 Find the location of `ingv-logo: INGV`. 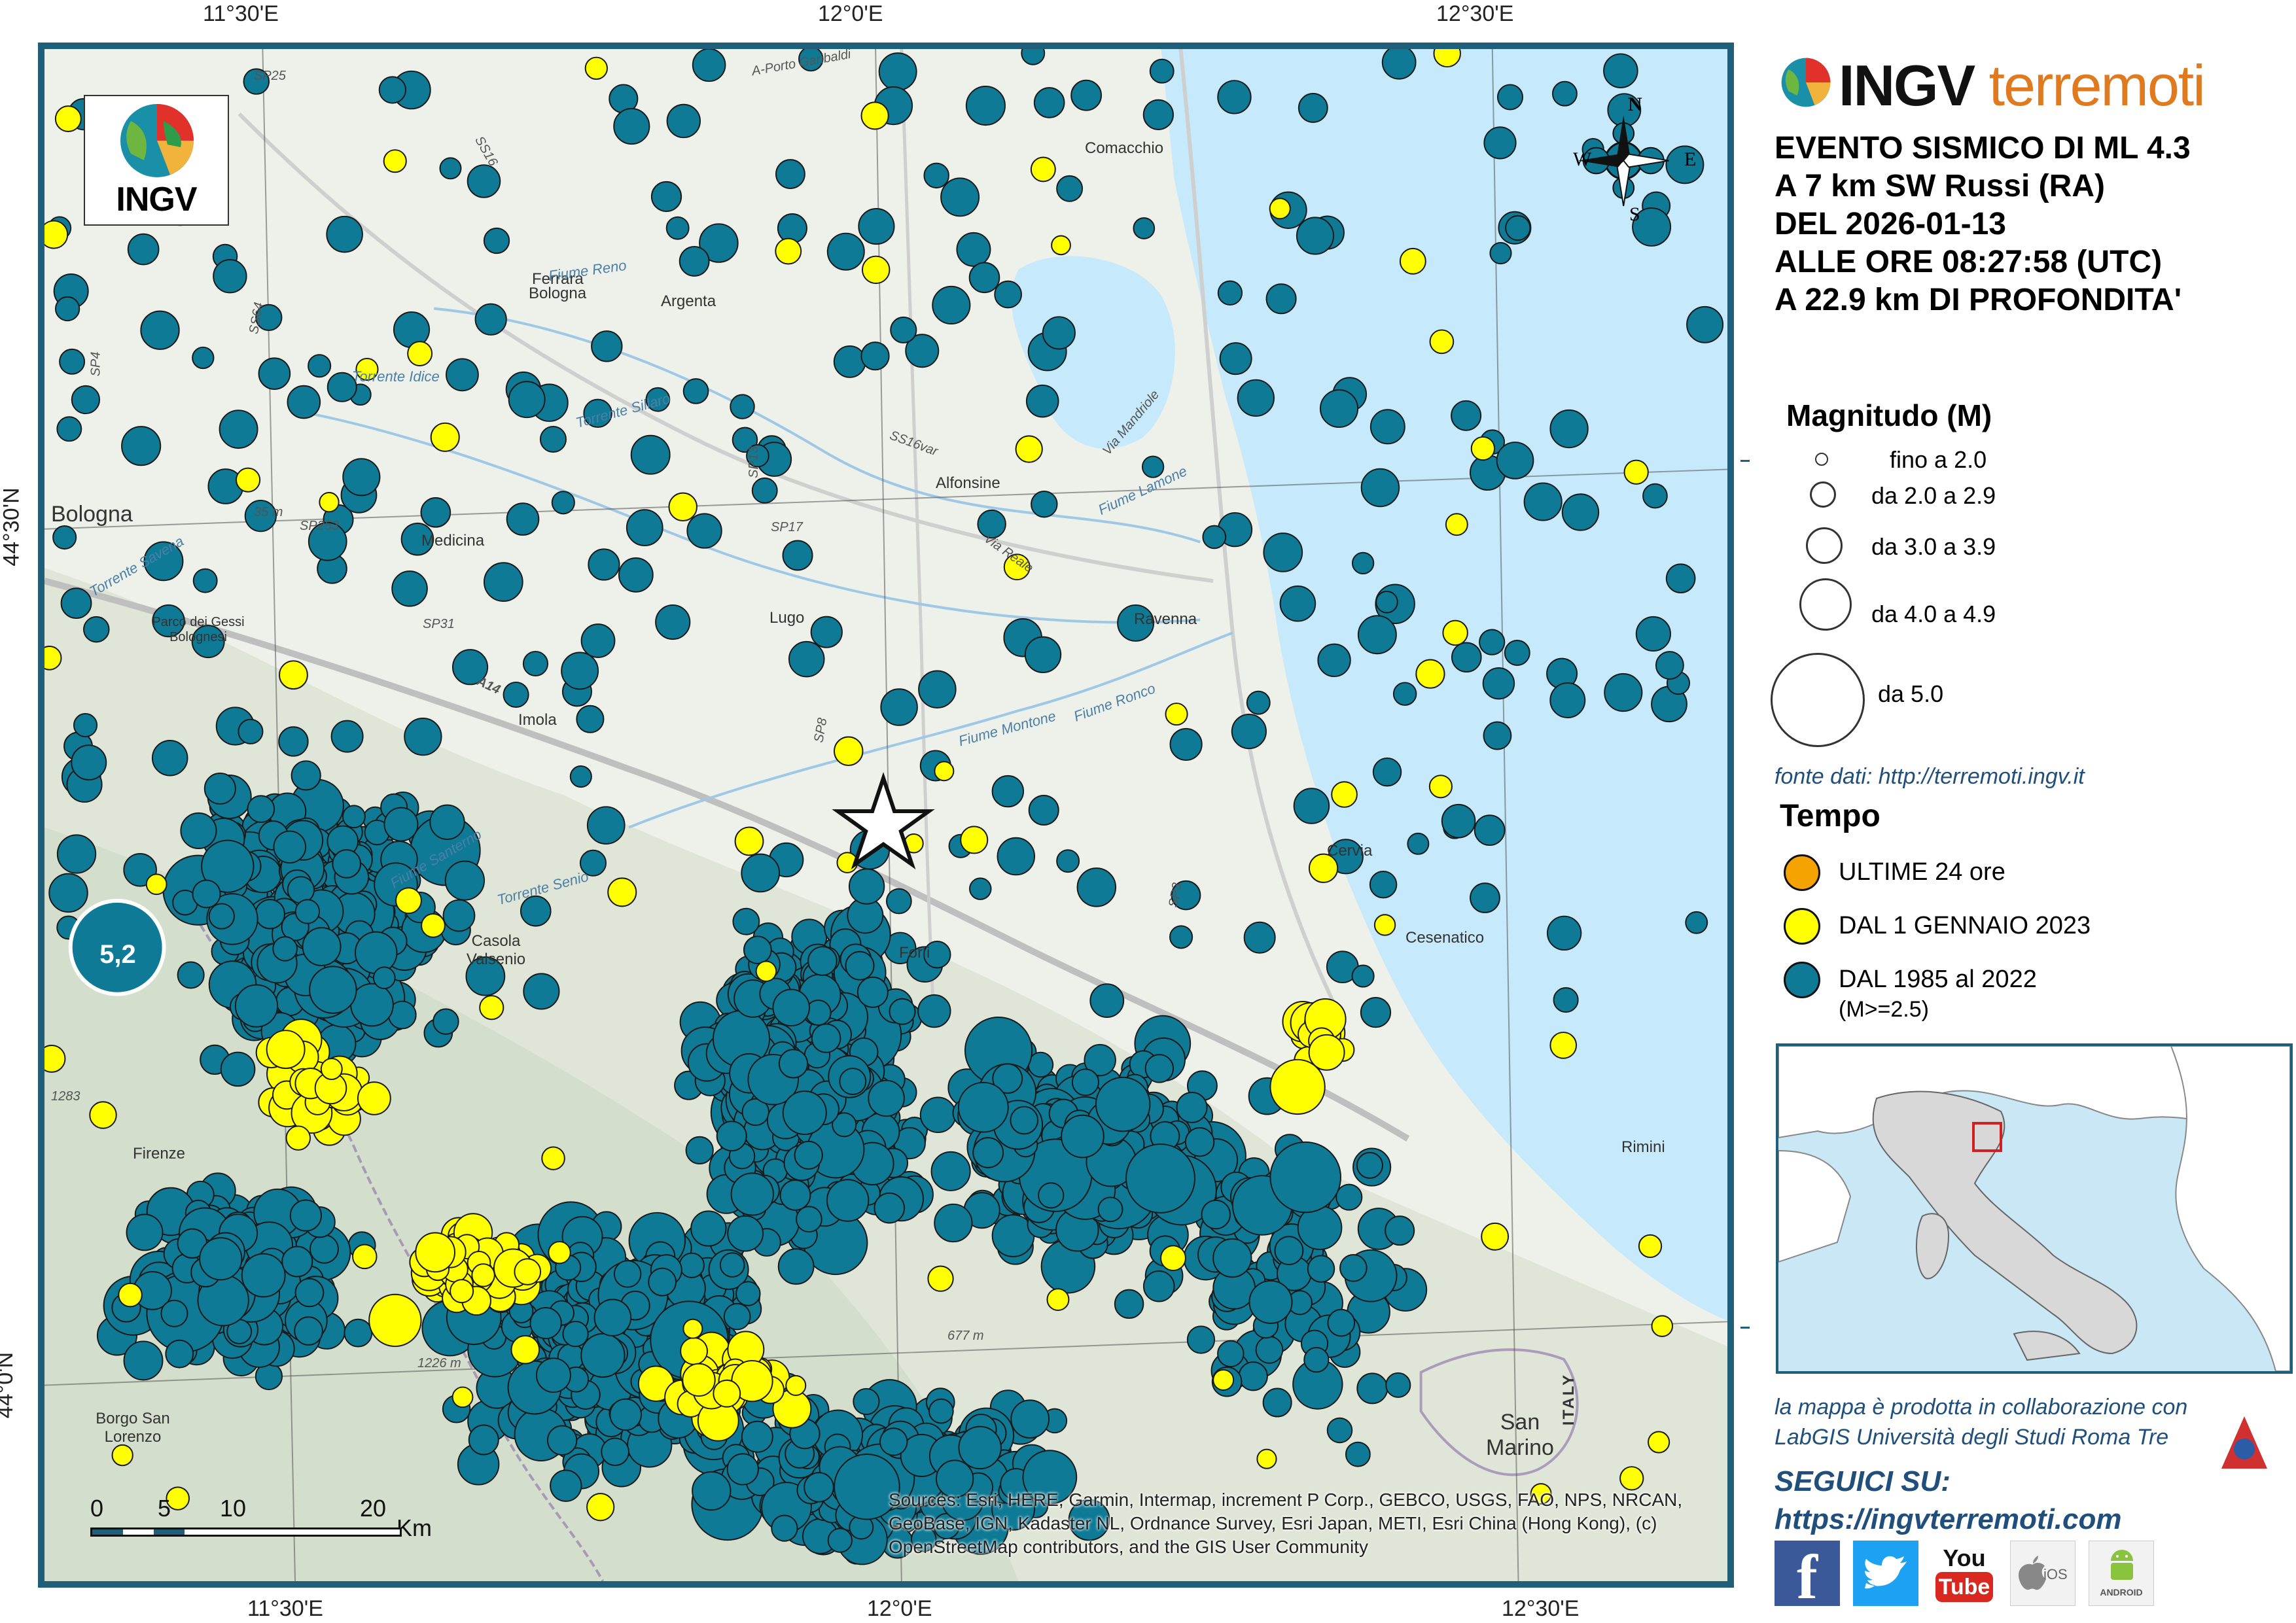

ingv-logo: INGV is located at coordinates (156, 161).